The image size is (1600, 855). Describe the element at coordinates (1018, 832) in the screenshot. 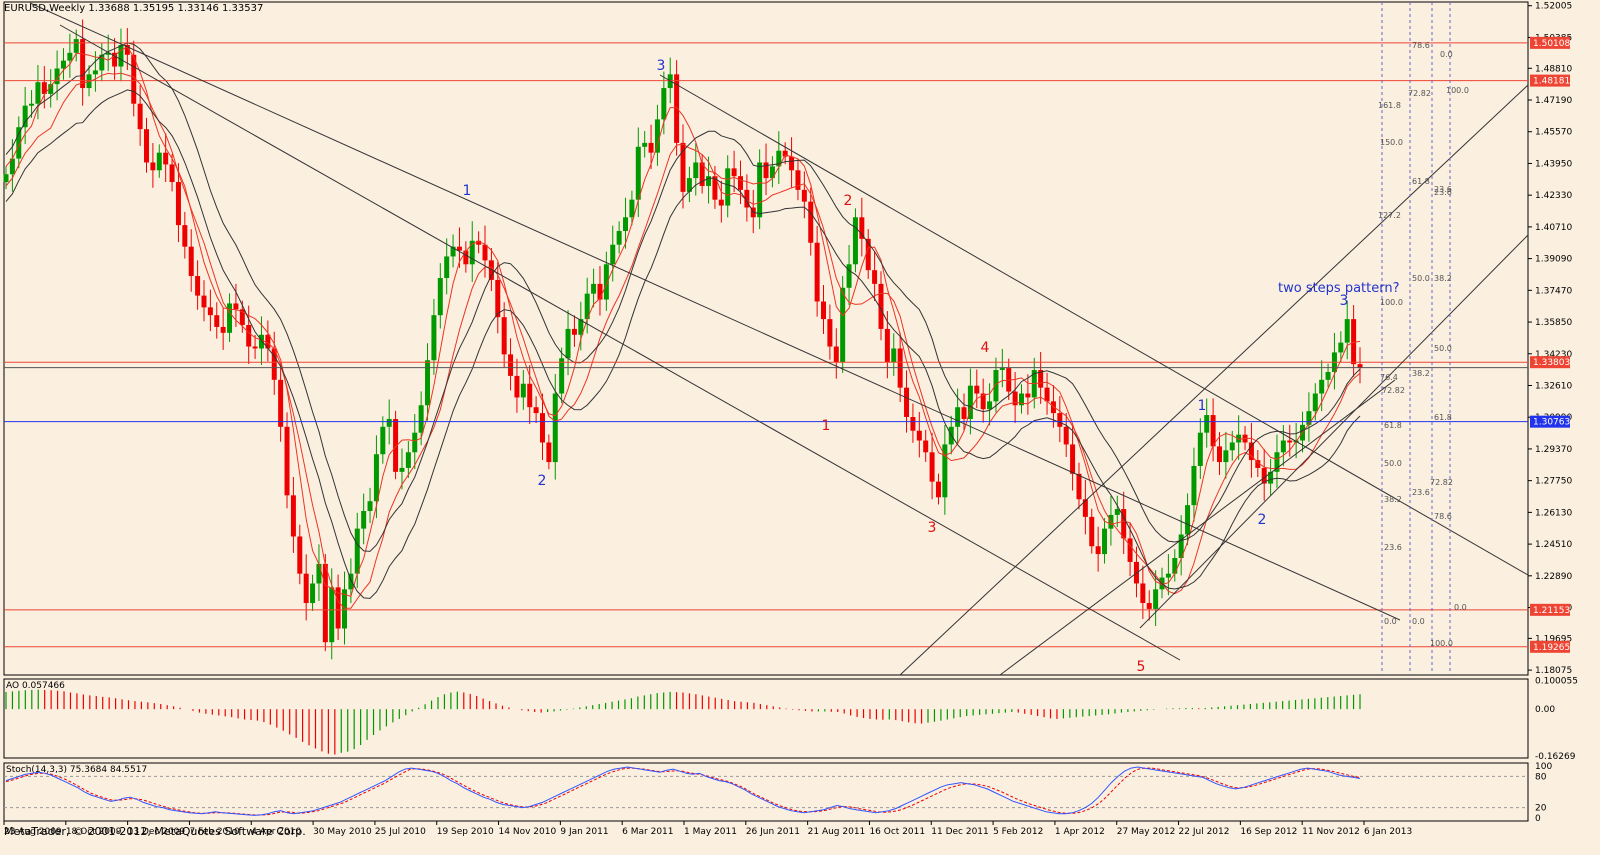

I see `x-tick-label: 5 Feb 2012` at that location.